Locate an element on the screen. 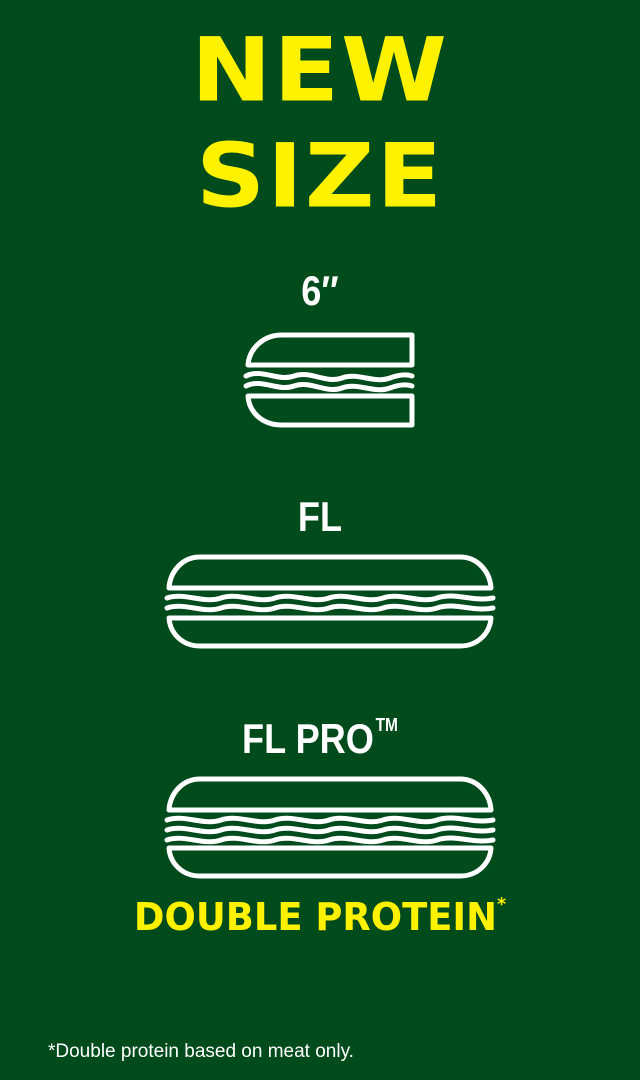 The height and width of the screenshot is (1080, 640). tagline-text: DOUBLE PROTEIN is located at coordinates (315, 917).